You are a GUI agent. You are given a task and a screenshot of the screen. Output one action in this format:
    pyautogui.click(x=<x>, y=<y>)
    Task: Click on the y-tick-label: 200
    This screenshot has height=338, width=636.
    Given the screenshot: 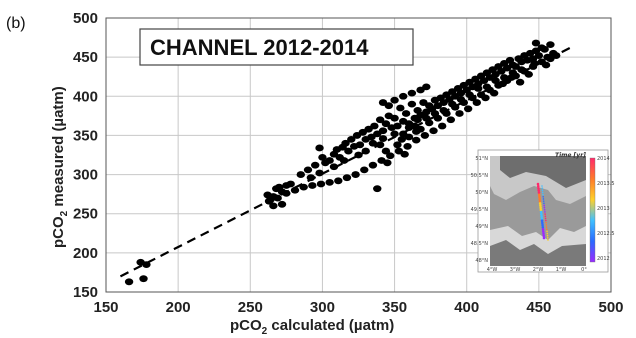 What is the action you would take?
    pyautogui.click(x=85, y=253)
    